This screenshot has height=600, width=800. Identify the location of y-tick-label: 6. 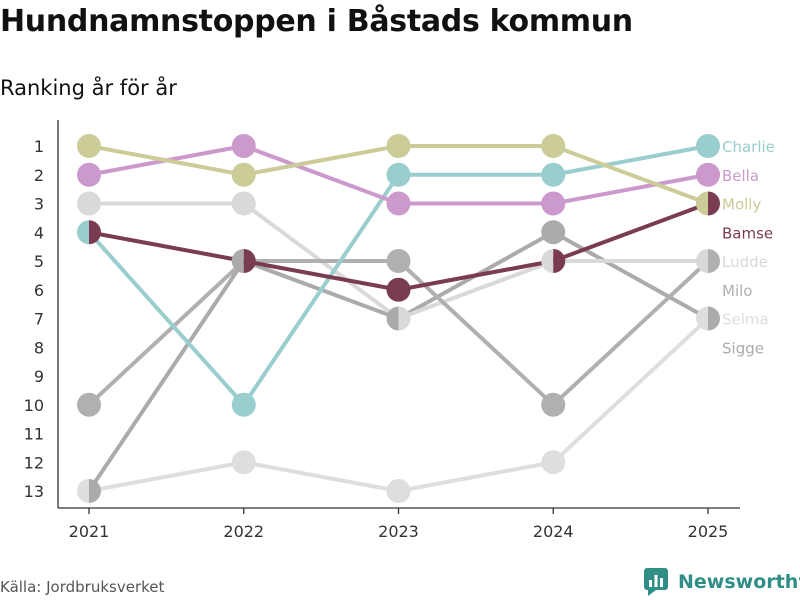
(39, 290).